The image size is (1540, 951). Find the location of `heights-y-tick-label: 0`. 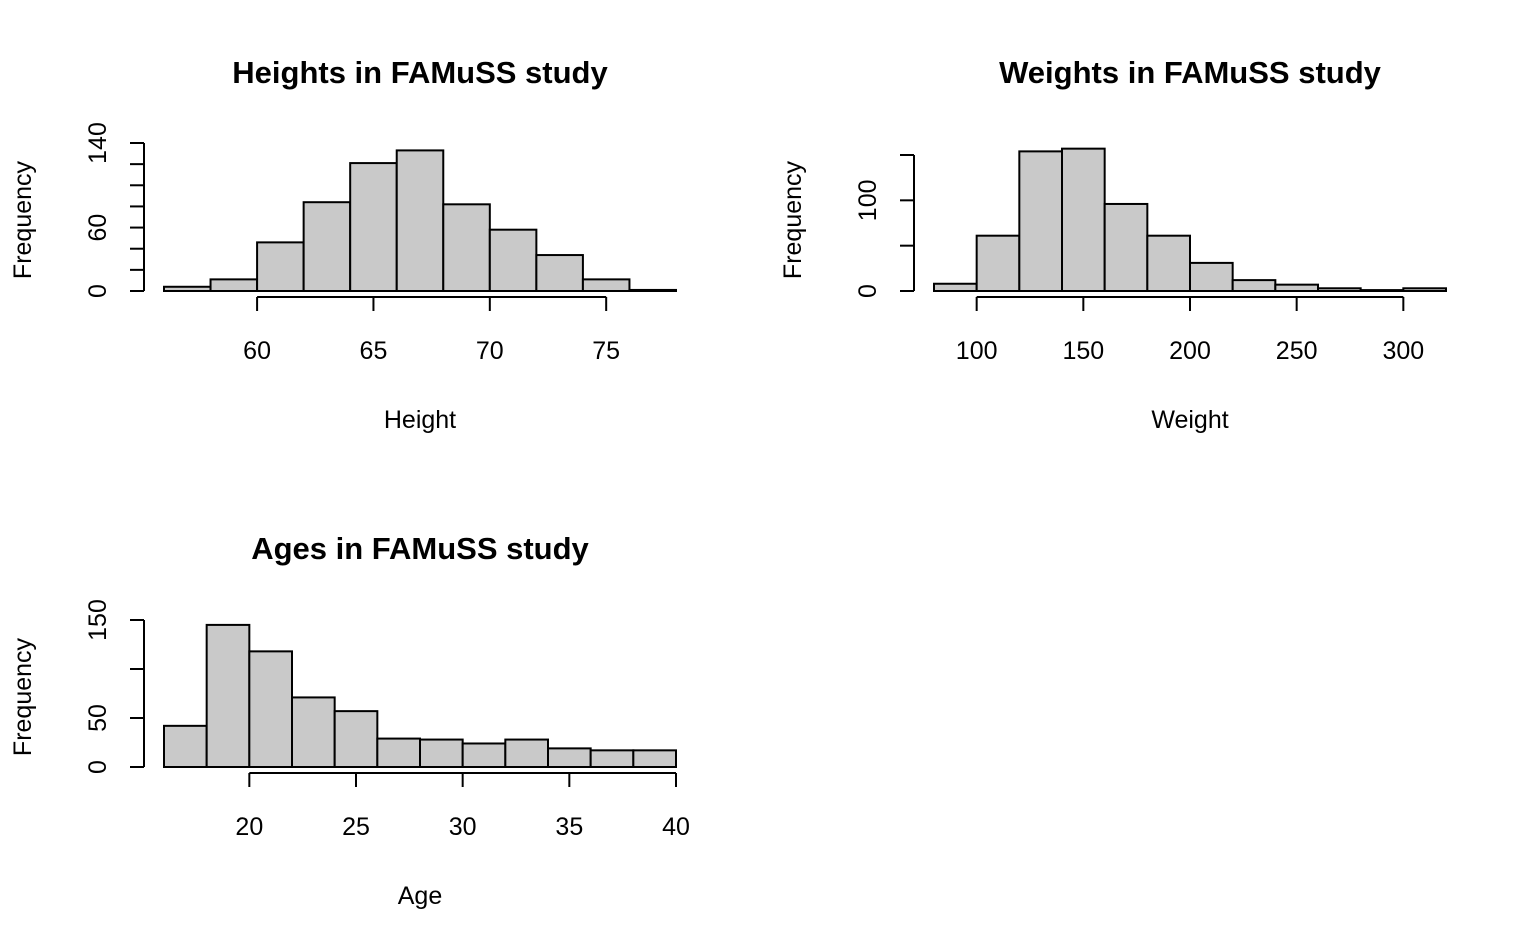

heights-y-tick-label: 0 is located at coordinates (98, 291).